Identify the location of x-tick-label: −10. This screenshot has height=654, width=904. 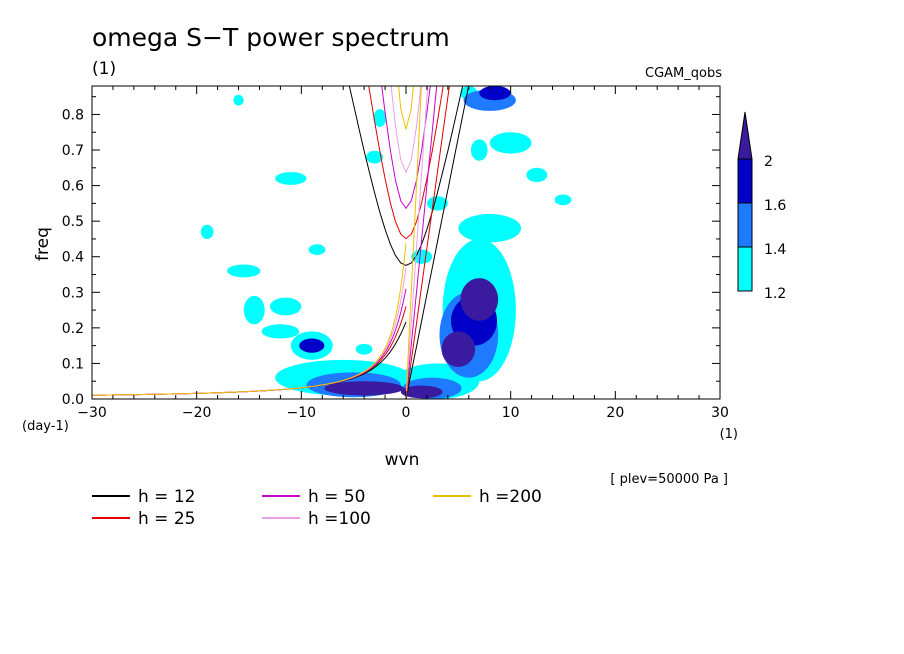
(302, 413).